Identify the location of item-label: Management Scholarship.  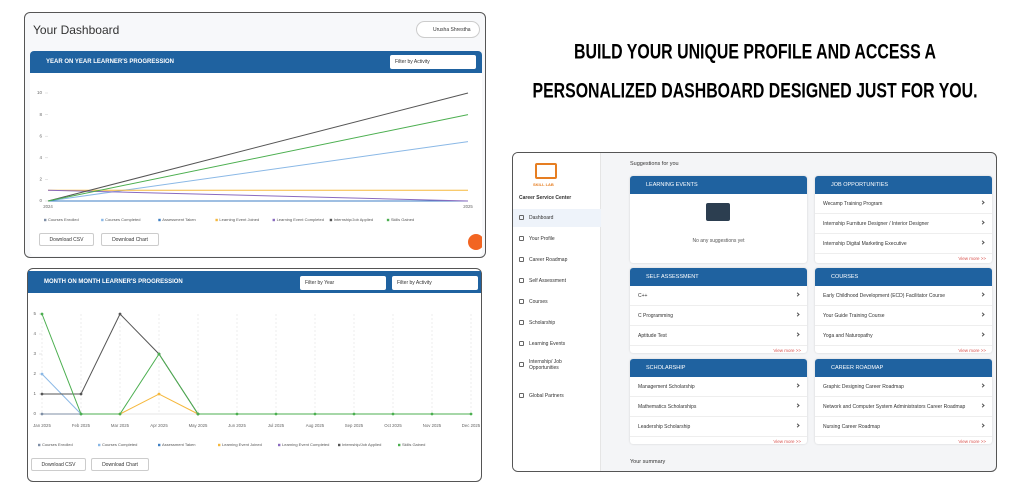
(666, 386).